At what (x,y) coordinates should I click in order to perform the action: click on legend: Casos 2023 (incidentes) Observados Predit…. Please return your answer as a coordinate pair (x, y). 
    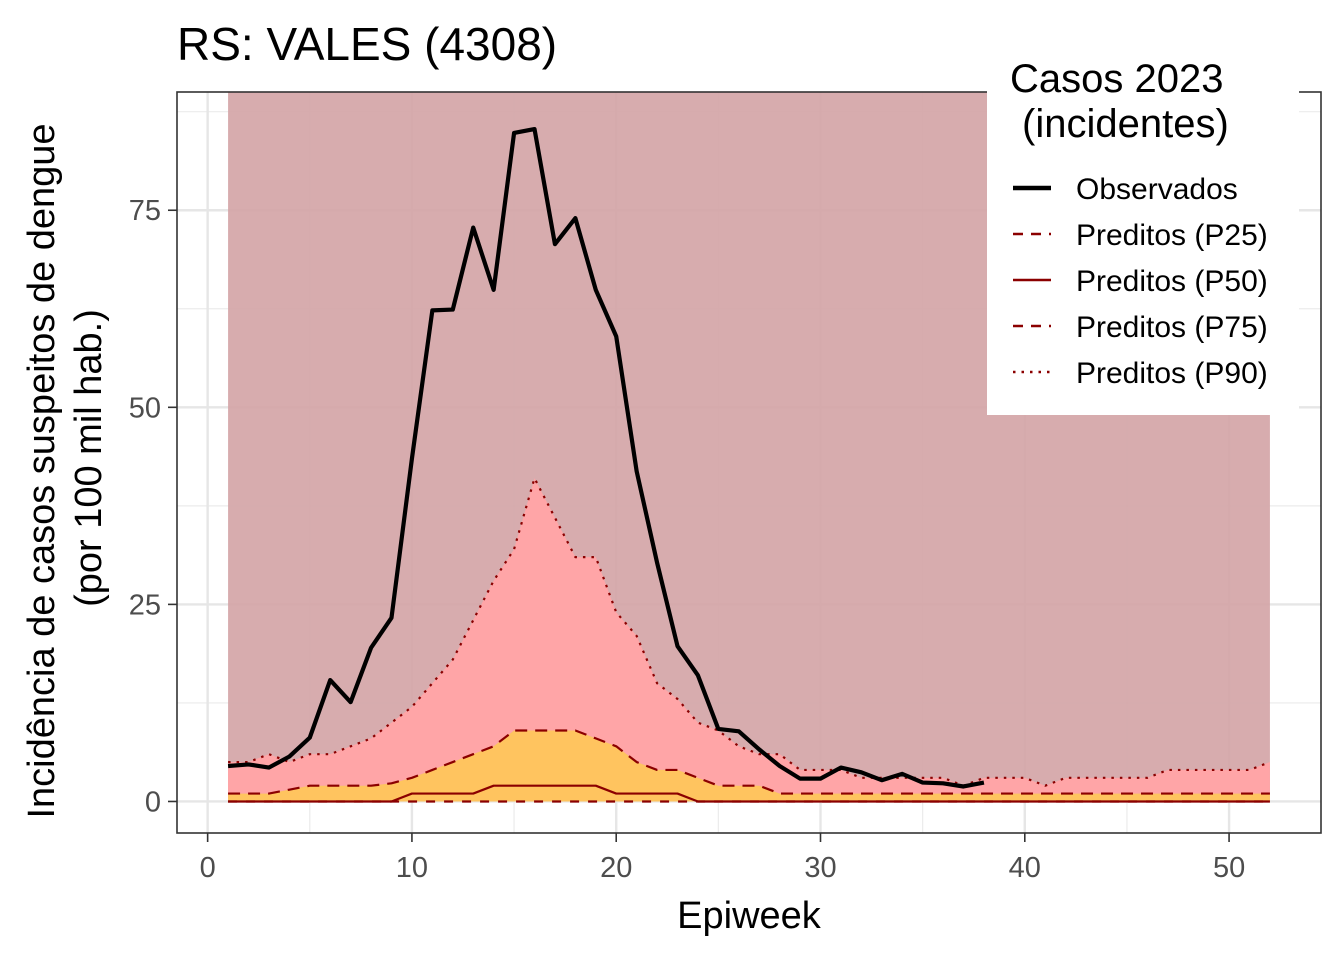
    Looking at the image, I should click on (1143, 235).